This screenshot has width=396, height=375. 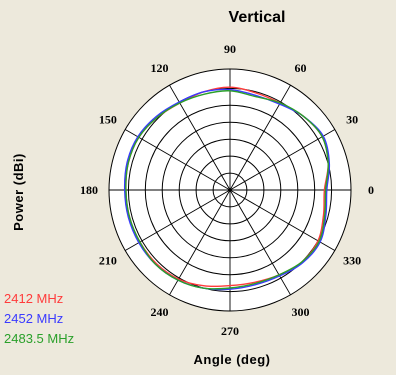 I want to click on chart-title: Vertical, so click(x=257, y=17).